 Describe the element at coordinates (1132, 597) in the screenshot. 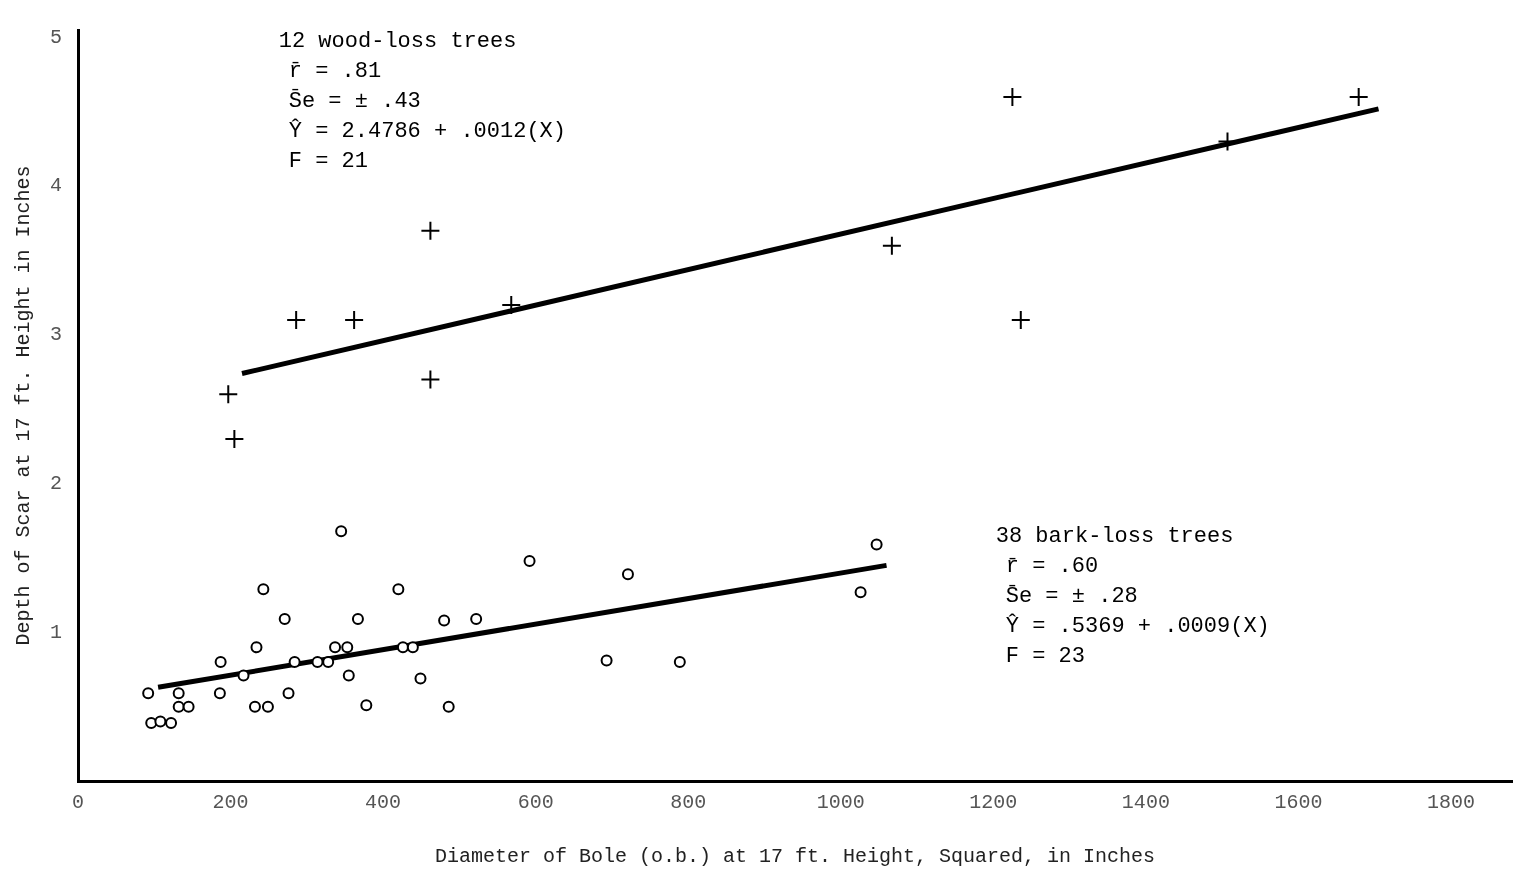

I see `annotation: 38 bark-loss trees r̄ = .60 S̄e = ± .28 Ŷ = .5369 + .0009(X) F = 23` at that location.